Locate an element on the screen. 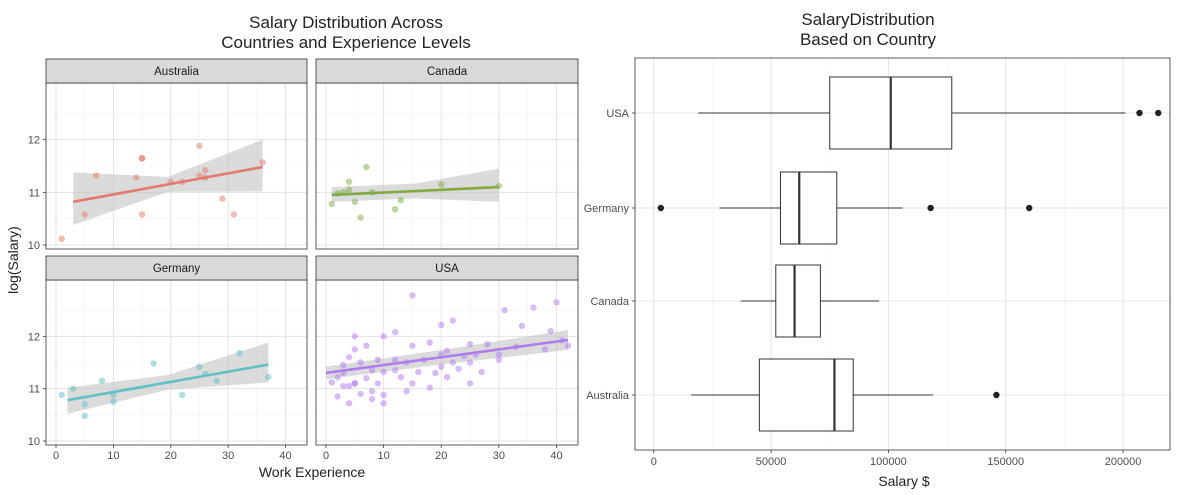 Image resolution: width=1182 pixels, height=495 pixels. outlier-point is located at coordinates (1139, 113).